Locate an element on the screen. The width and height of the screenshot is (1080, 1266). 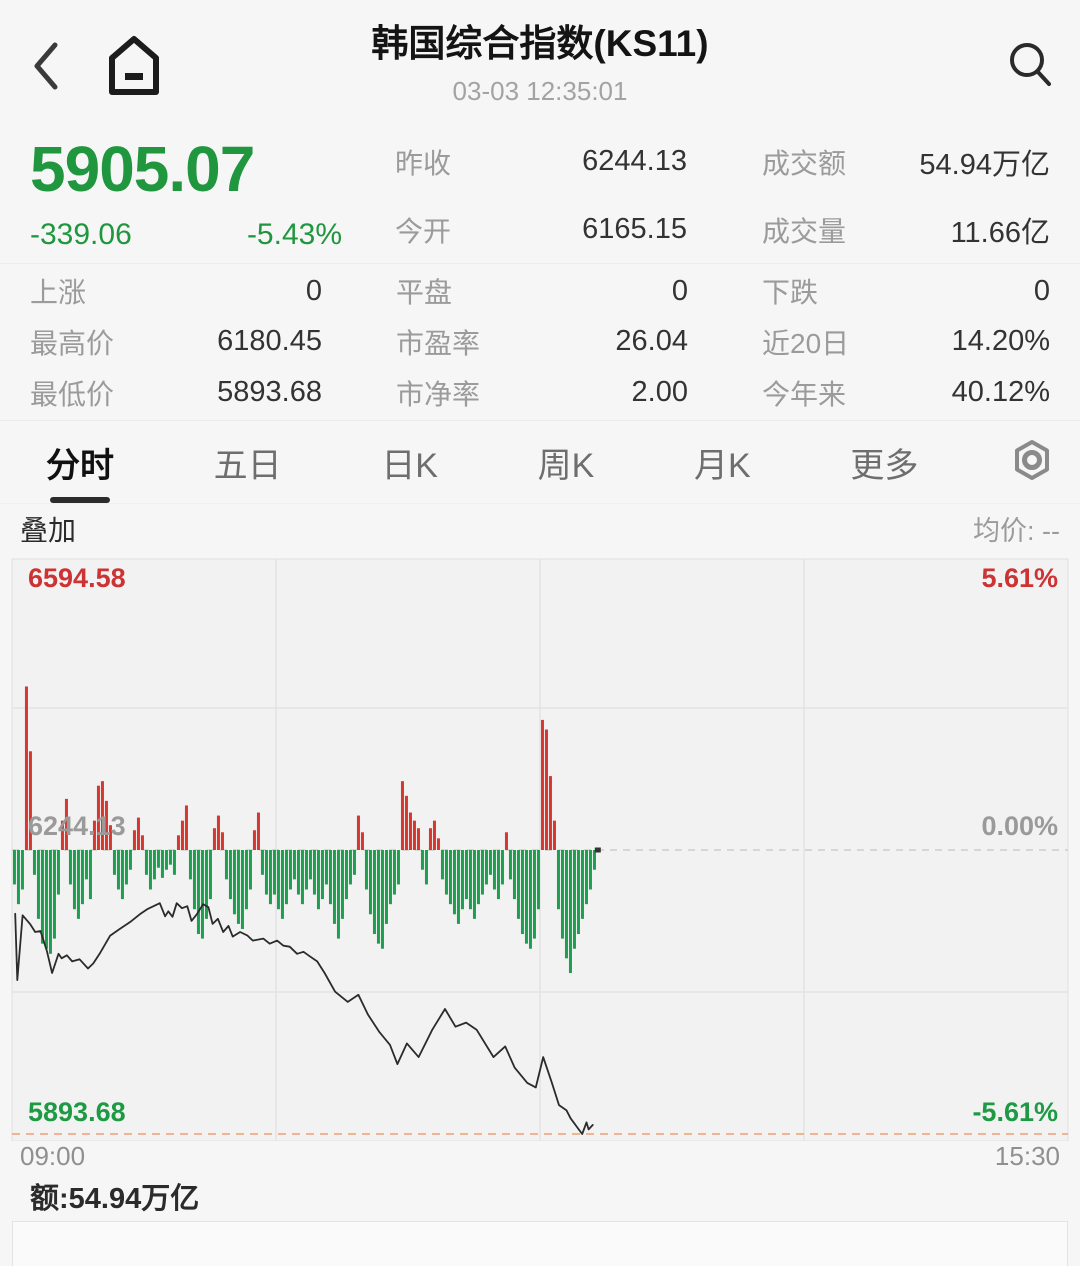
home-button is located at coordinates (134, 66).